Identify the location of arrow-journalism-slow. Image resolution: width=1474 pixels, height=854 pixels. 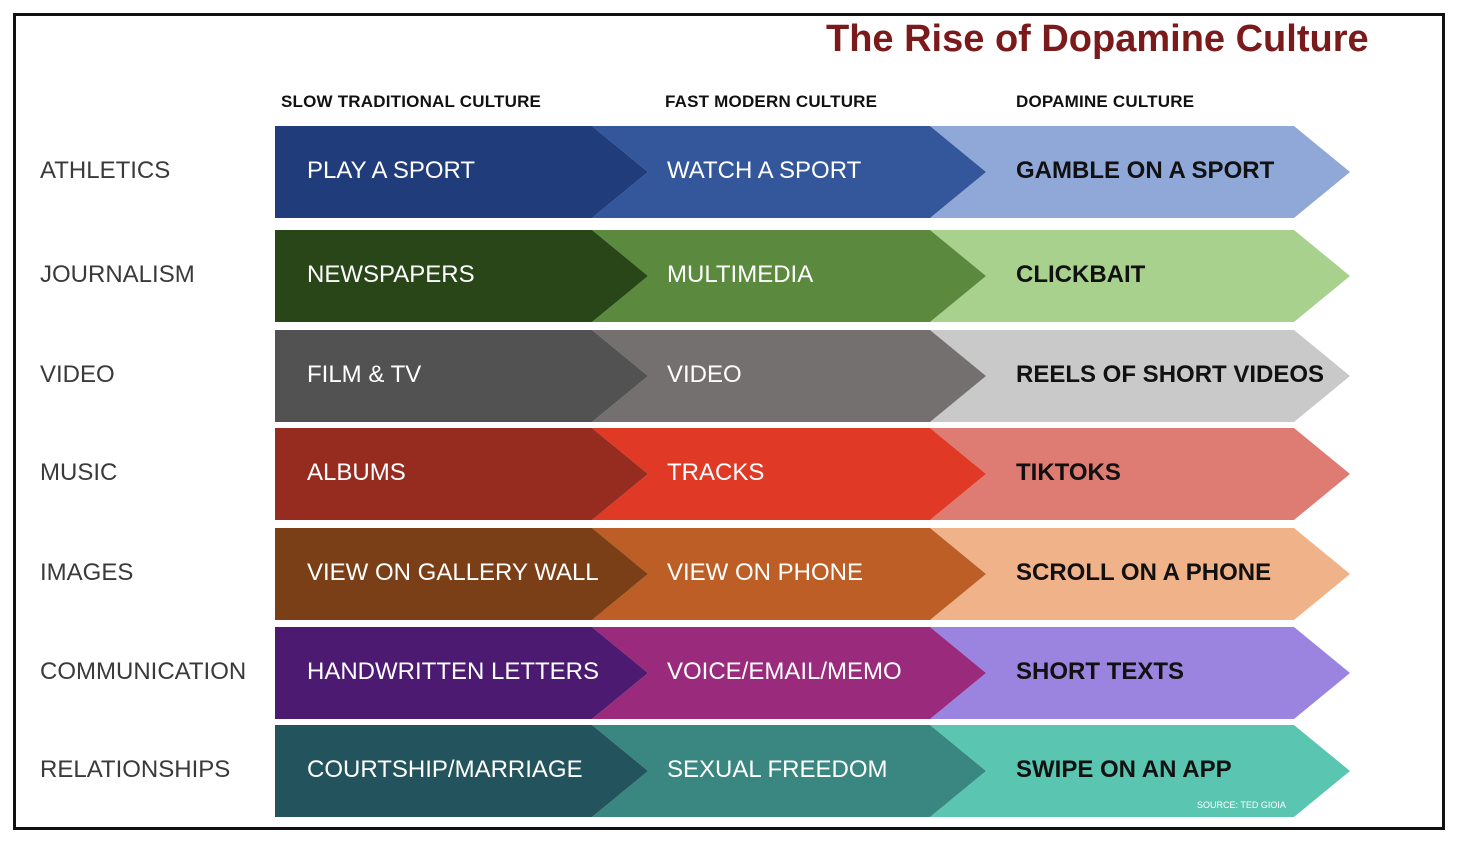
(461, 276).